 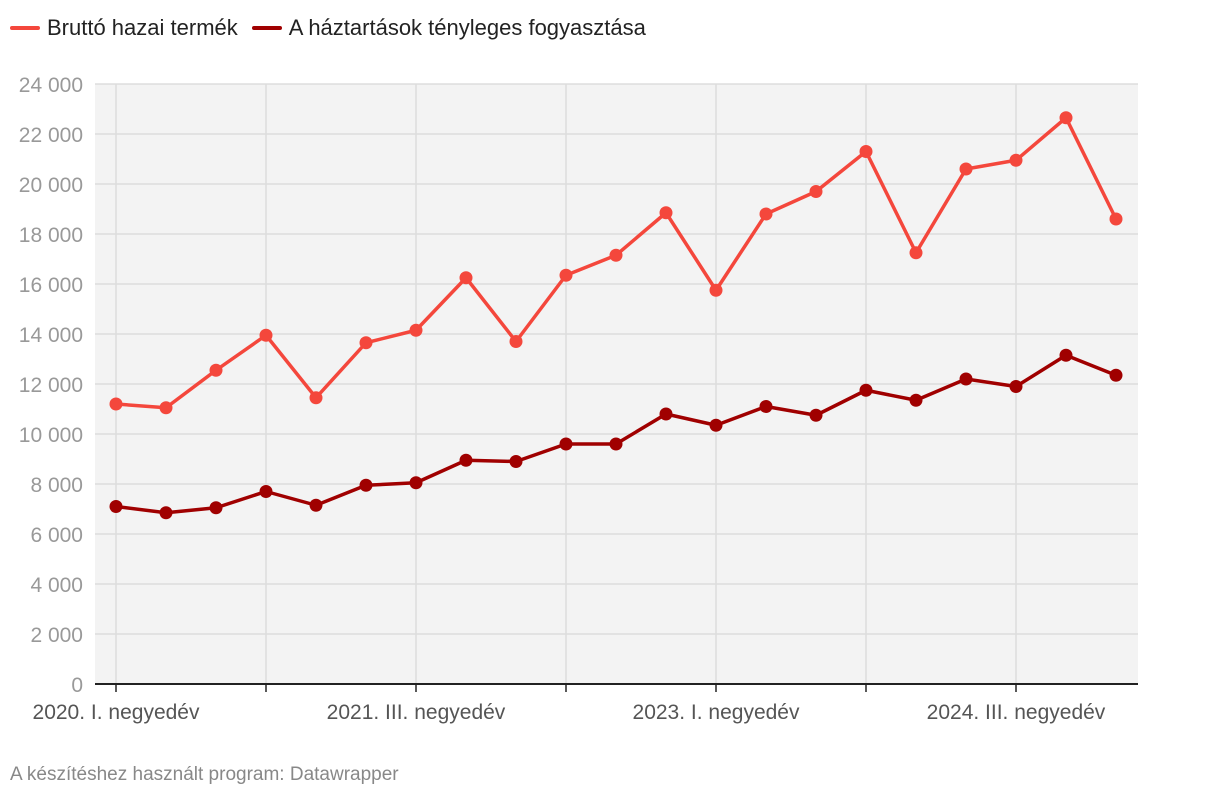 I want to click on y-tick-label: 16 000, so click(x=51, y=285).